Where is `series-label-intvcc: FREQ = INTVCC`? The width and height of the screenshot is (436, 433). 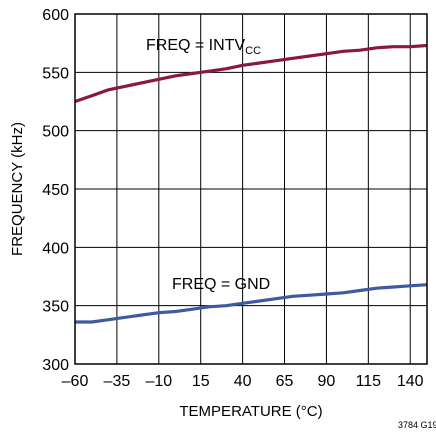
series-label-intvcc: FREQ = INTVCC is located at coordinates (203, 47).